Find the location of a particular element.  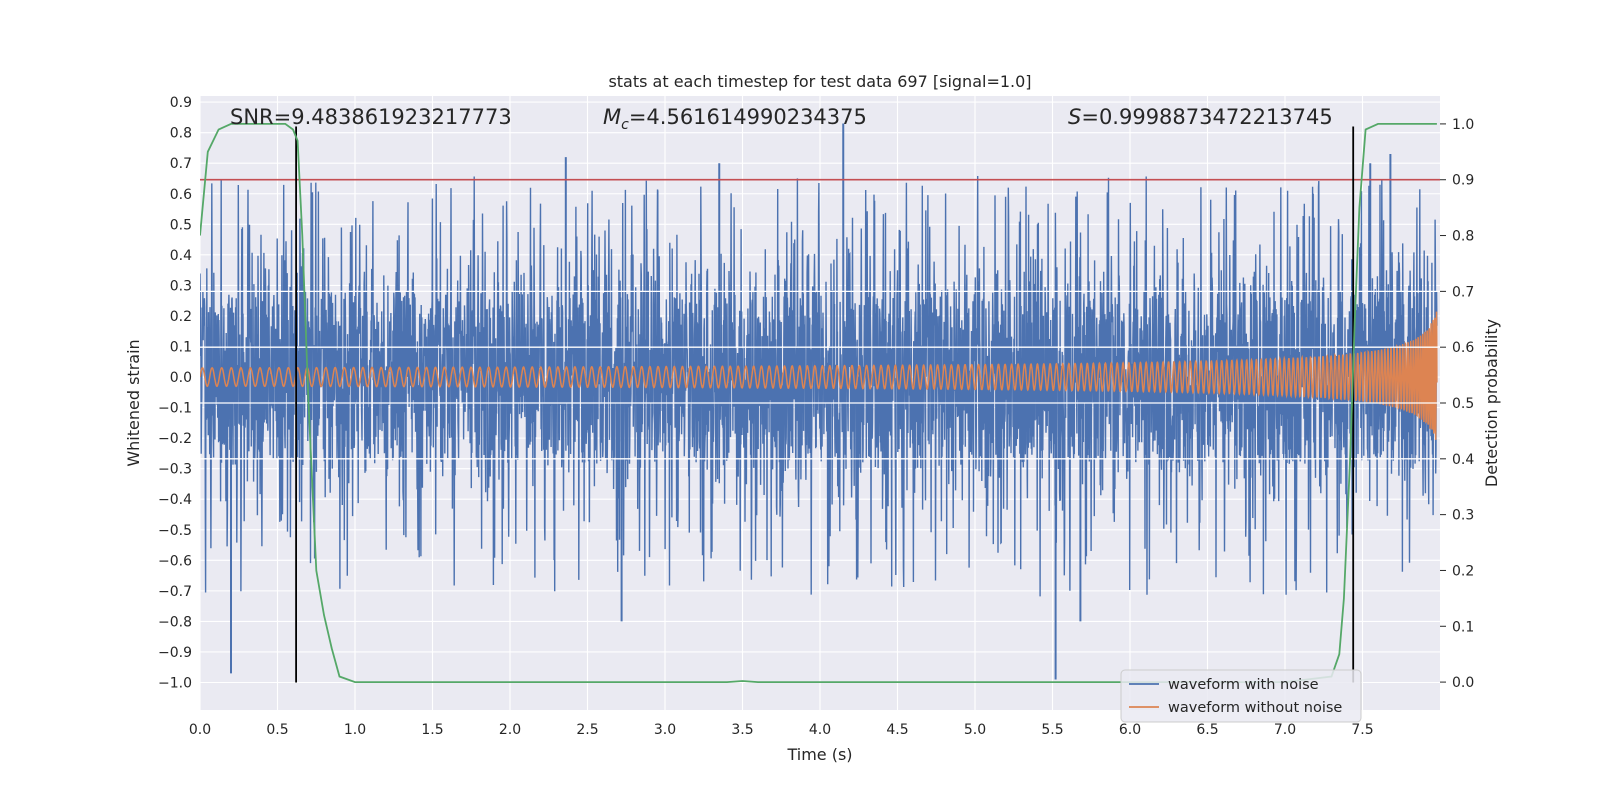

y2-tick-label: 0.9 is located at coordinates (1463, 181).